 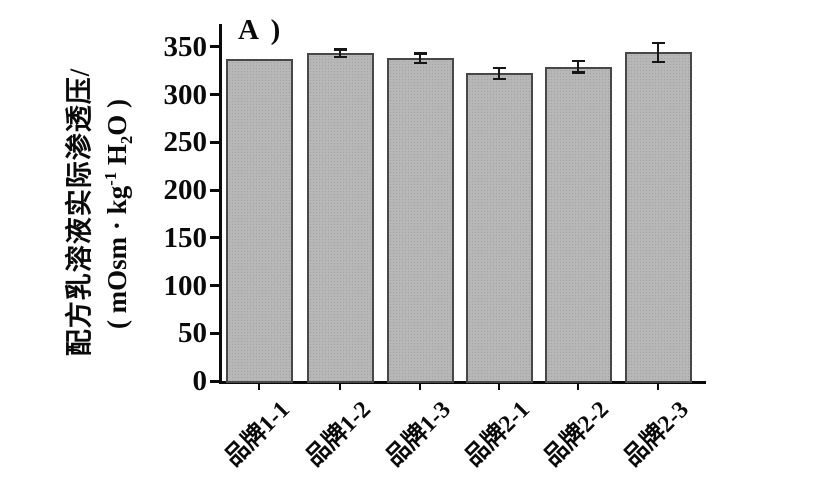 What do you see at coordinates (185, 237) in the screenshot?
I see `y-axis-tick-label: 150` at bounding box center [185, 237].